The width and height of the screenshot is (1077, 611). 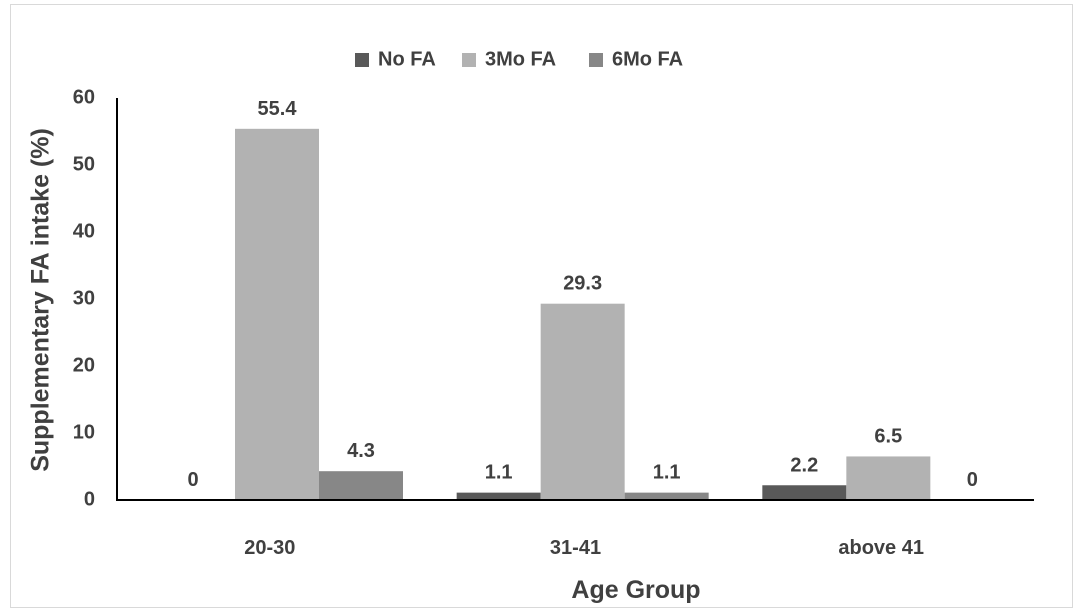 I want to click on legend-label: 3Mo FA, so click(x=520, y=59).